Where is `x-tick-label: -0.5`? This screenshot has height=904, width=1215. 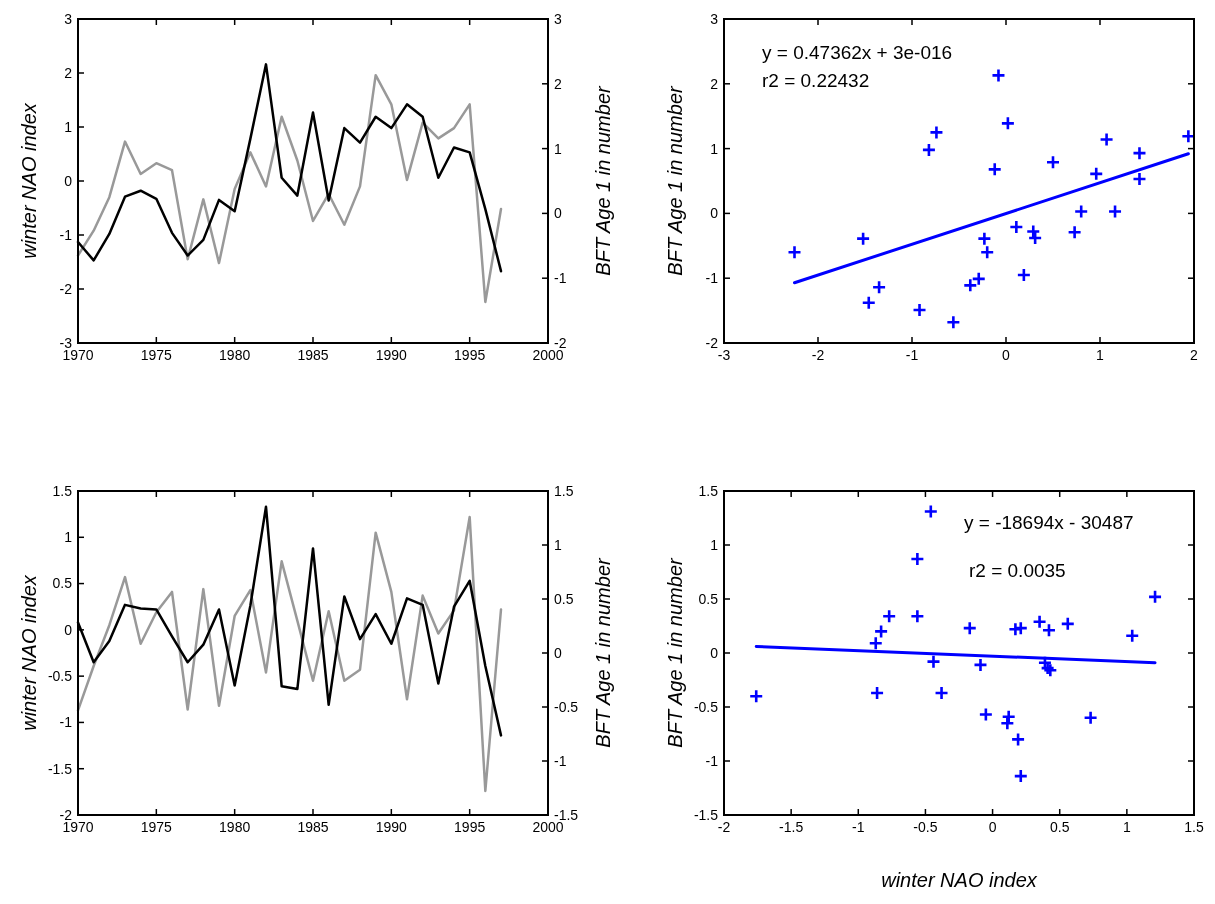
x-tick-label: -0.5 is located at coordinates (925, 827).